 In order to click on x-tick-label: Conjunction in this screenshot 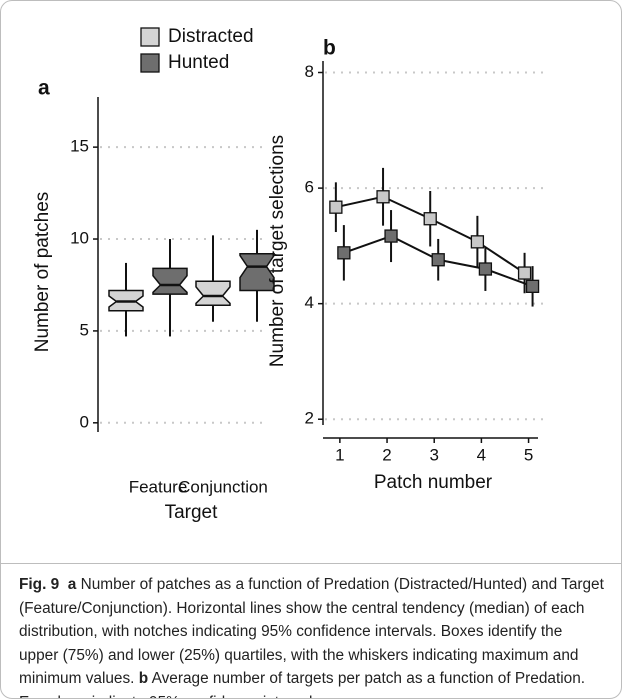, I will do `click(223, 486)`.